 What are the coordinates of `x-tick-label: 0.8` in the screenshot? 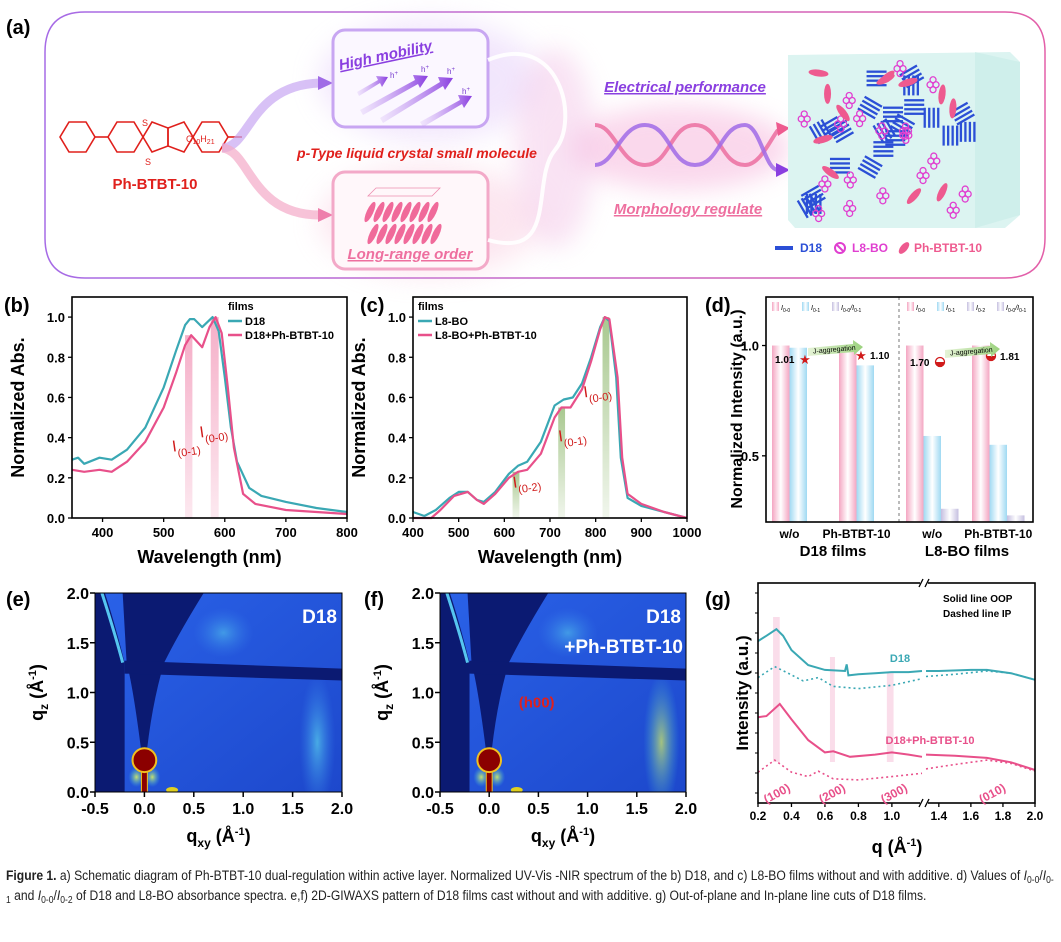 It's located at (858, 816).